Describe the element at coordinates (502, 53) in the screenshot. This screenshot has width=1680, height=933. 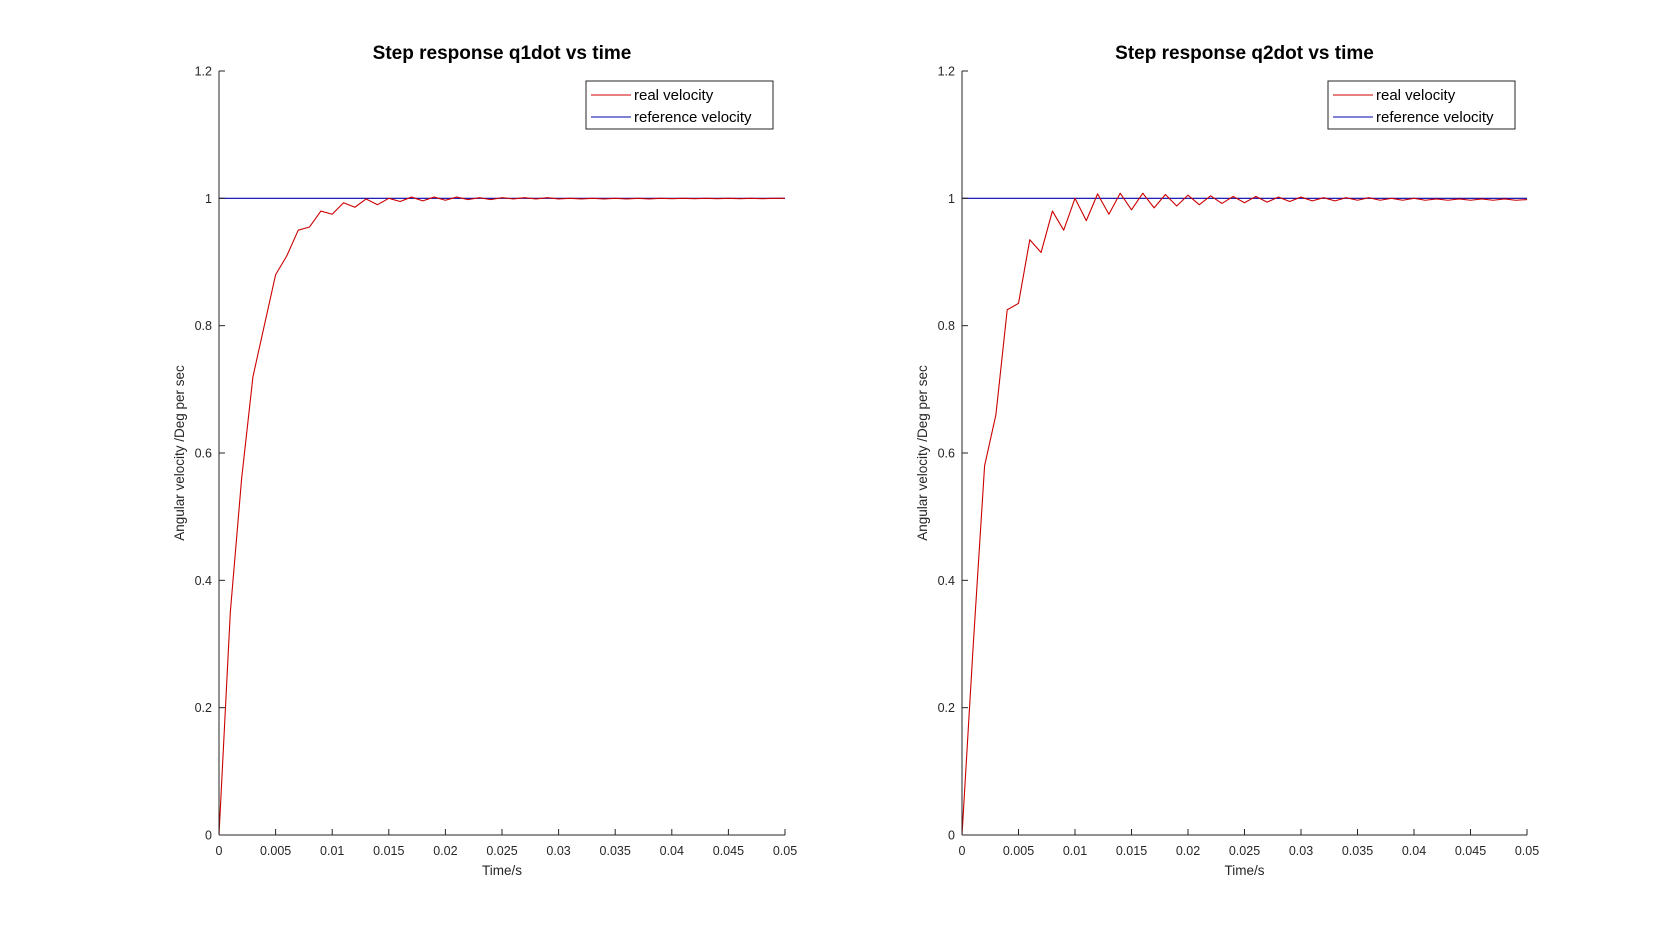
I see `chart-title: Step response q1dot vs time` at that location.